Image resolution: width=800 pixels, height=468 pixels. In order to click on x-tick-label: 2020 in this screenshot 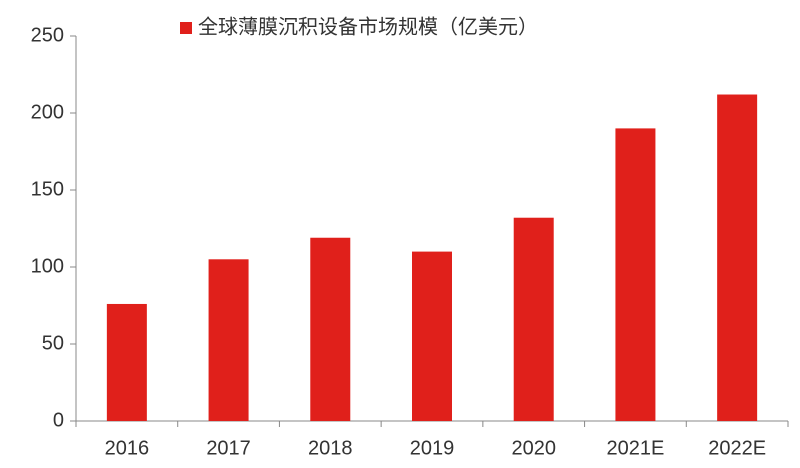, I will do `click(533, 448)`.